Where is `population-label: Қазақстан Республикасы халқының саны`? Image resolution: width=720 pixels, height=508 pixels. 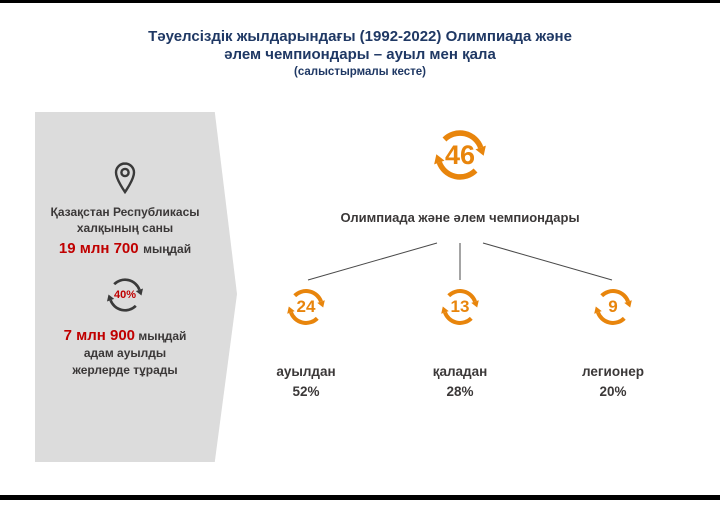
population-label: Қазақстан Республикасы халқының саны is located at coordinates (125, 220).